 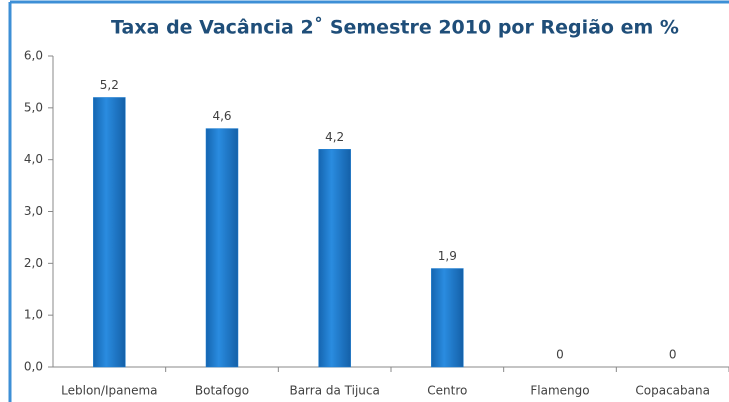 What do you see at coordinates (33, 315) in the screenshot?
I see `y-tick-label: 1,0` at bounding box center [33, 315].